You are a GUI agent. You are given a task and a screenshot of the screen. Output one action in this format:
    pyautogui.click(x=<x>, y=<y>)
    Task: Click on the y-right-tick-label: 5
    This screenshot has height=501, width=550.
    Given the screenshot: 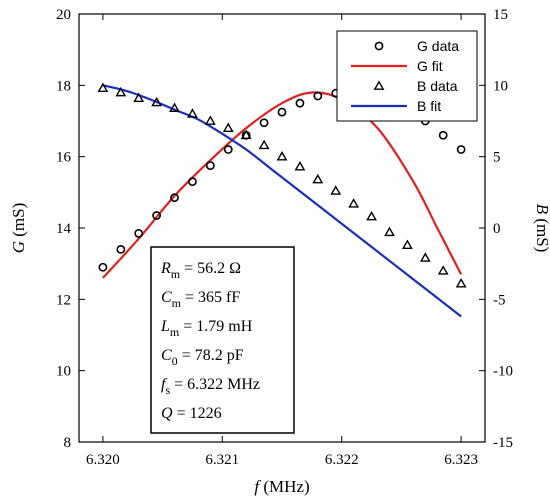 What is the action you would take?
    pyautogui.click(x=497, y=158)
    